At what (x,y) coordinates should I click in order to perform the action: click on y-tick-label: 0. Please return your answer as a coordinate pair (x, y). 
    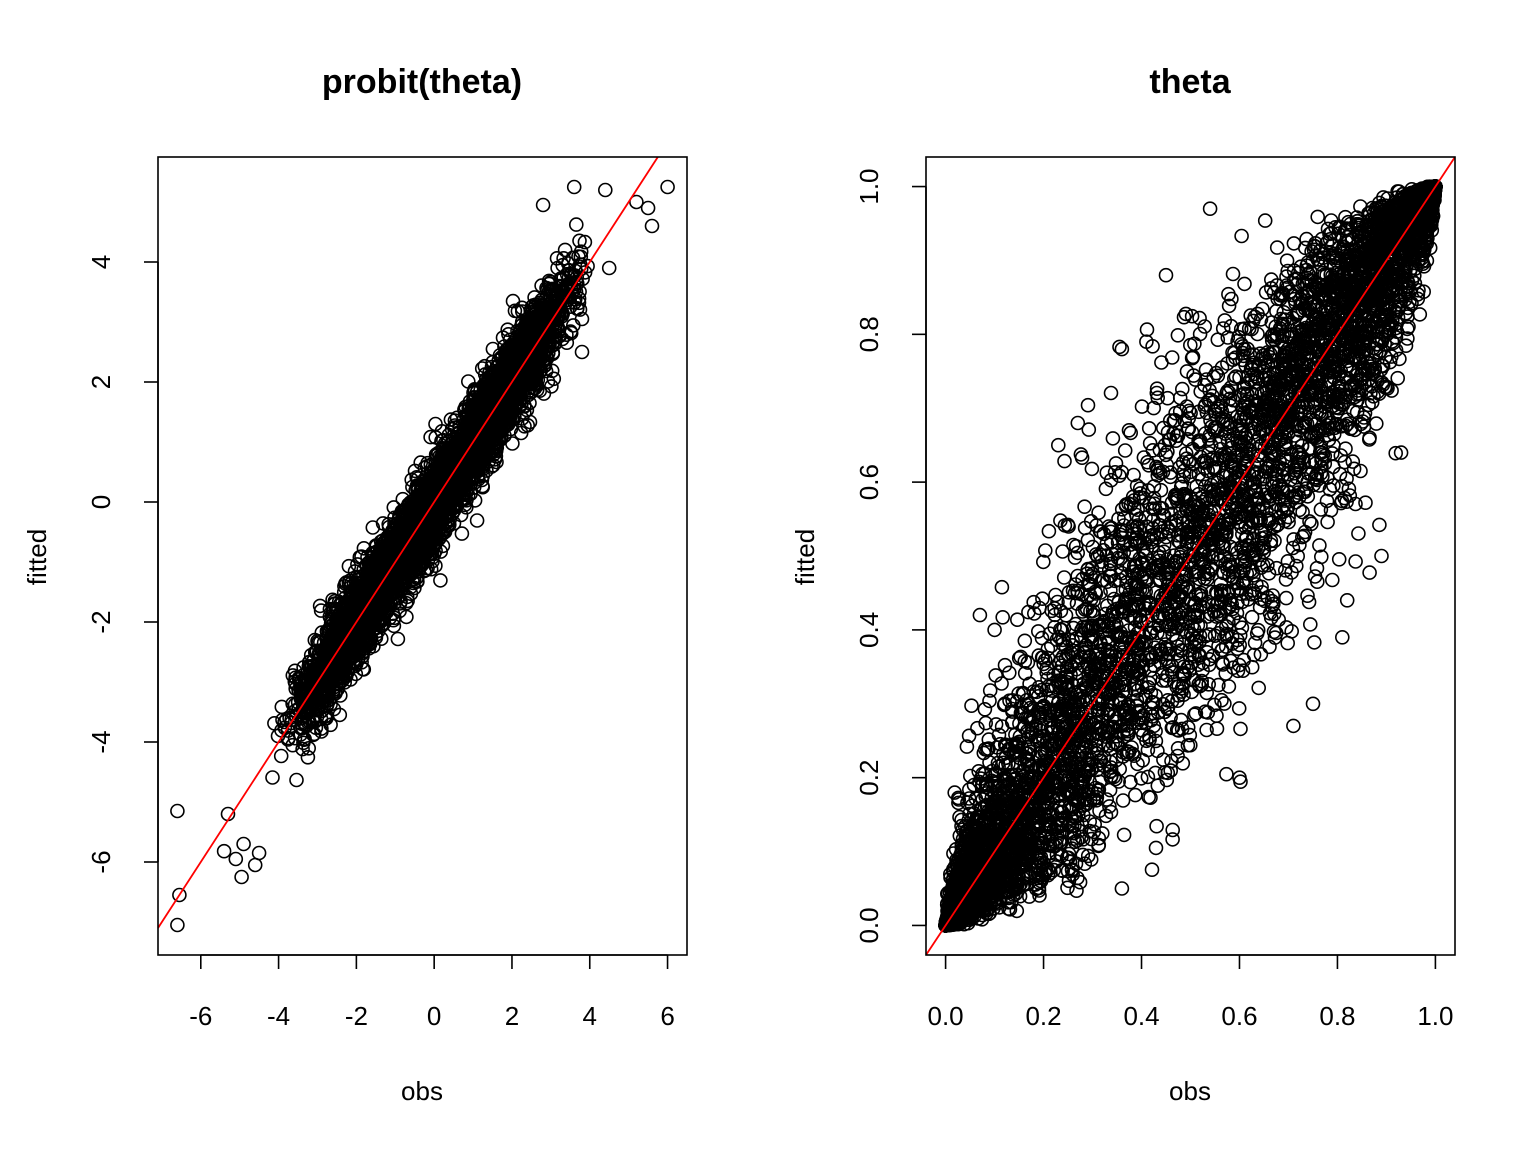
    Looking at the image, I should click on (101, 502).